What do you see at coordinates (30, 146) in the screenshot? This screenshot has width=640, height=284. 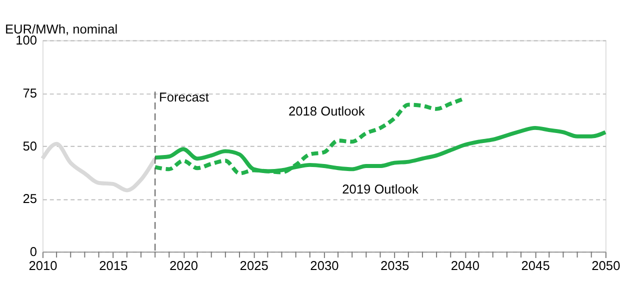 I see `y-tick-label: 50` at bounding box center [30, 146].